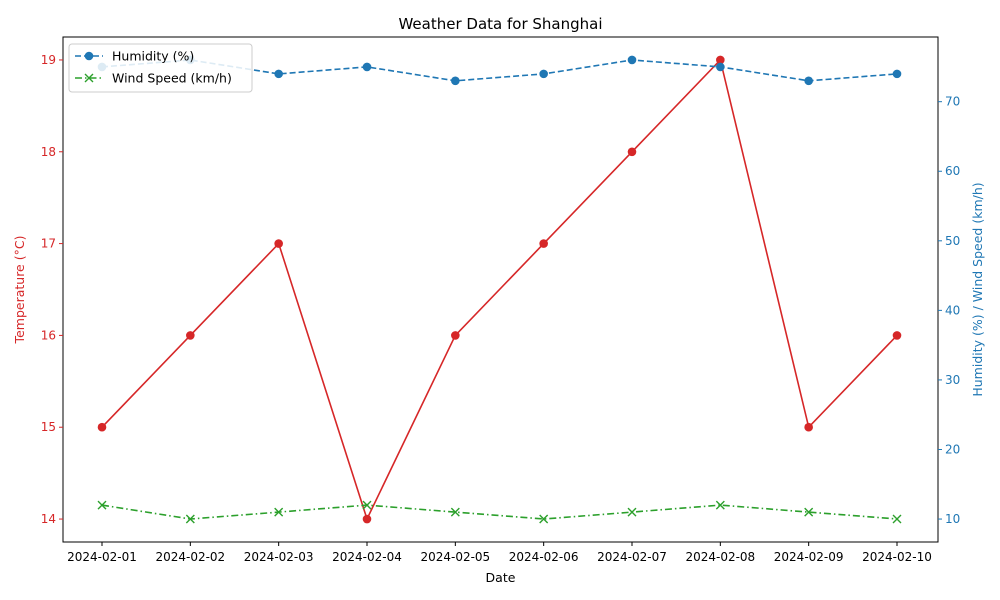 Image resolution: width=1000 pixels, height=600 pixels. I want to click on left-tick-label: 18, so click(48, 152).